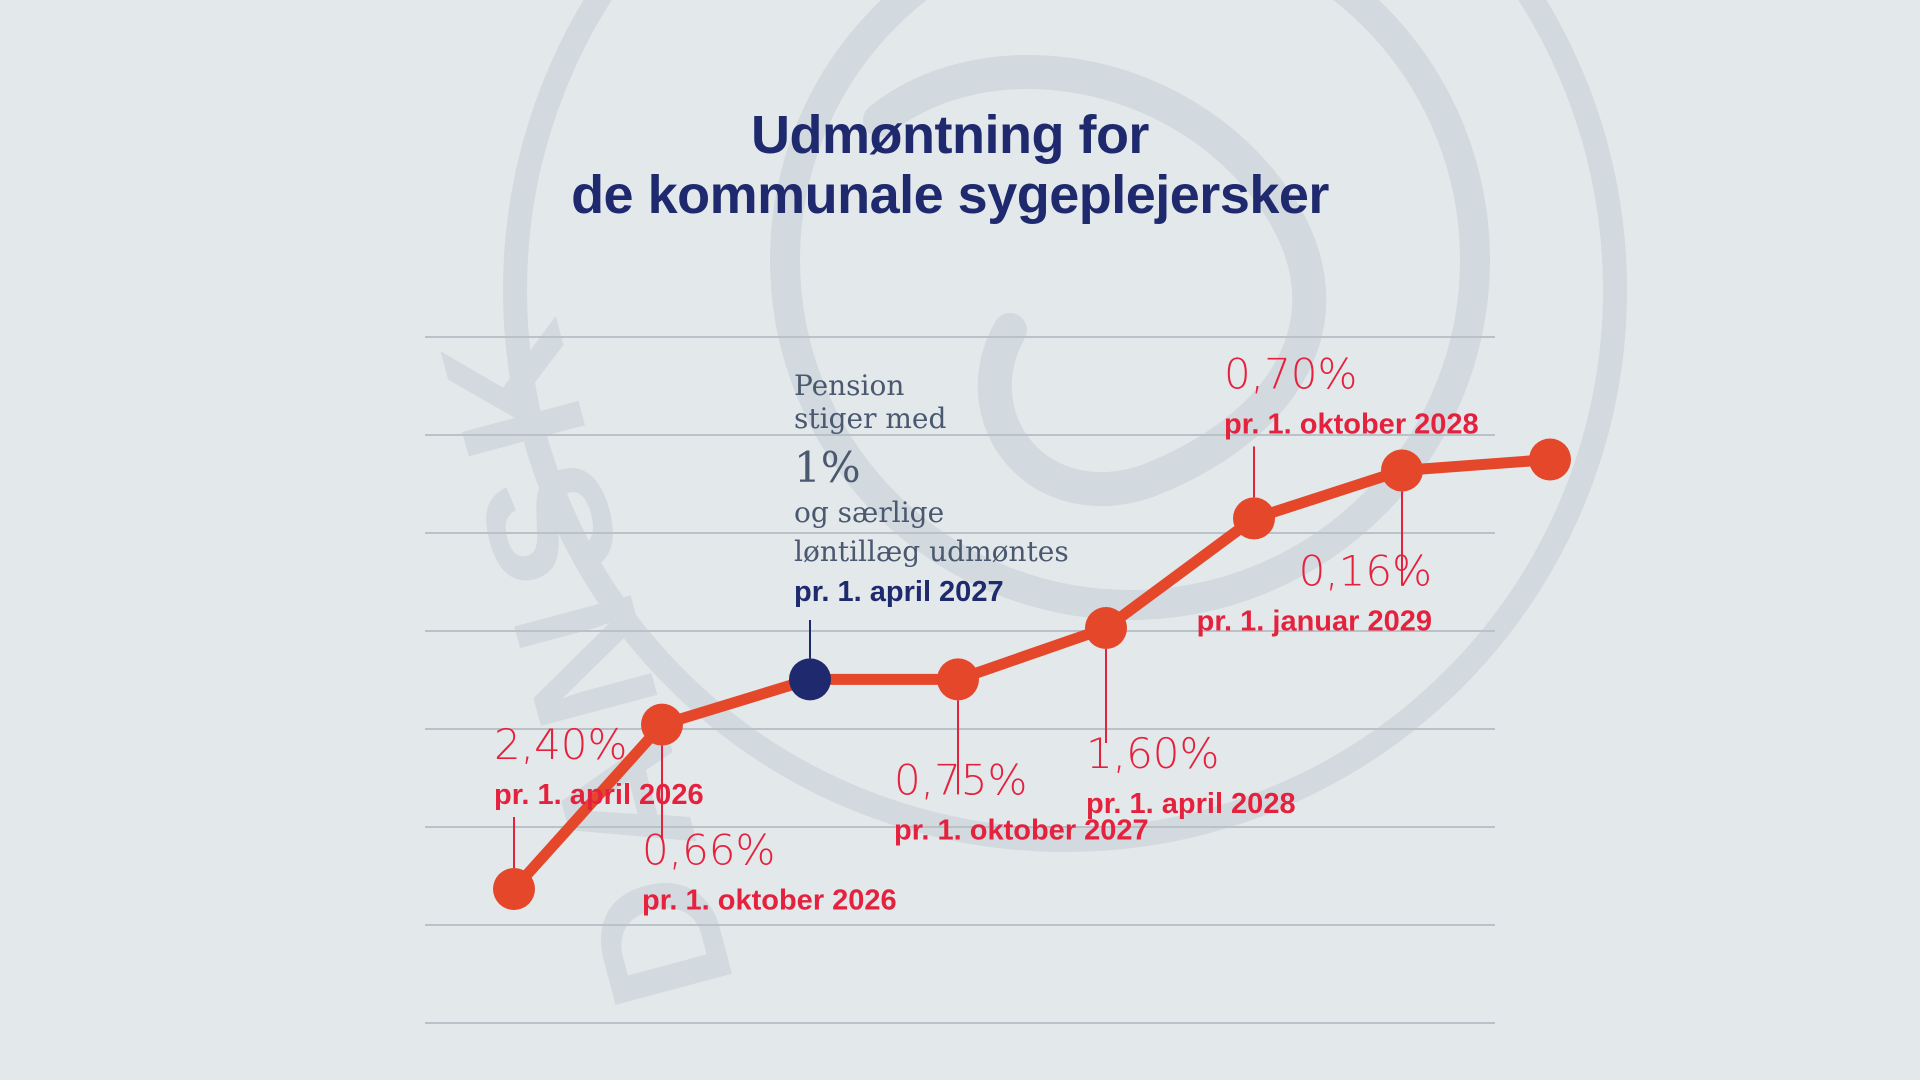  What do you see at coordinates (1191, 804) in the screenshot?
I see `date-label: pr. 1. april 2028` at bounding box center [1191, 804].